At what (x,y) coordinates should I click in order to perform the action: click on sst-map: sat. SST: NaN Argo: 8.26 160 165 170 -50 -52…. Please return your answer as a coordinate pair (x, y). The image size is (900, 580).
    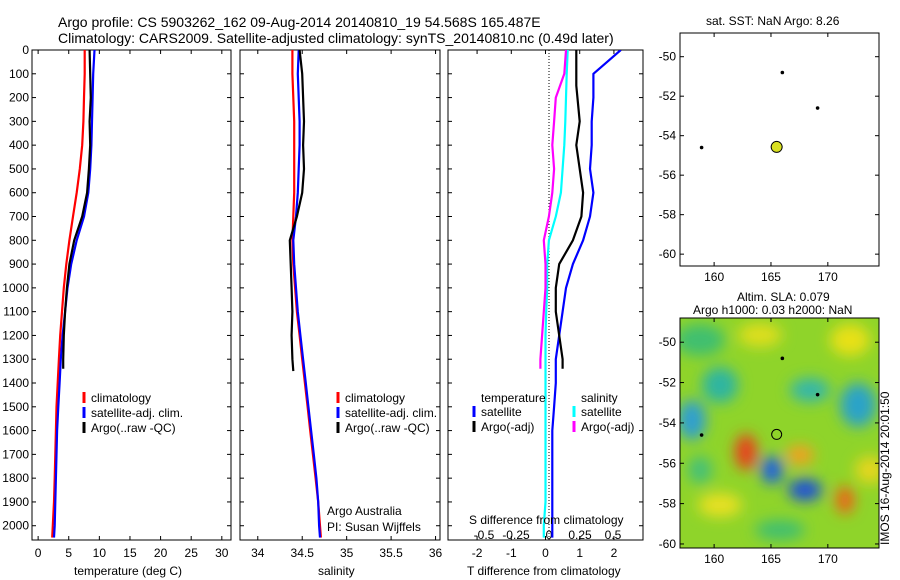
    Looking at the image, I should click on (769, 149).